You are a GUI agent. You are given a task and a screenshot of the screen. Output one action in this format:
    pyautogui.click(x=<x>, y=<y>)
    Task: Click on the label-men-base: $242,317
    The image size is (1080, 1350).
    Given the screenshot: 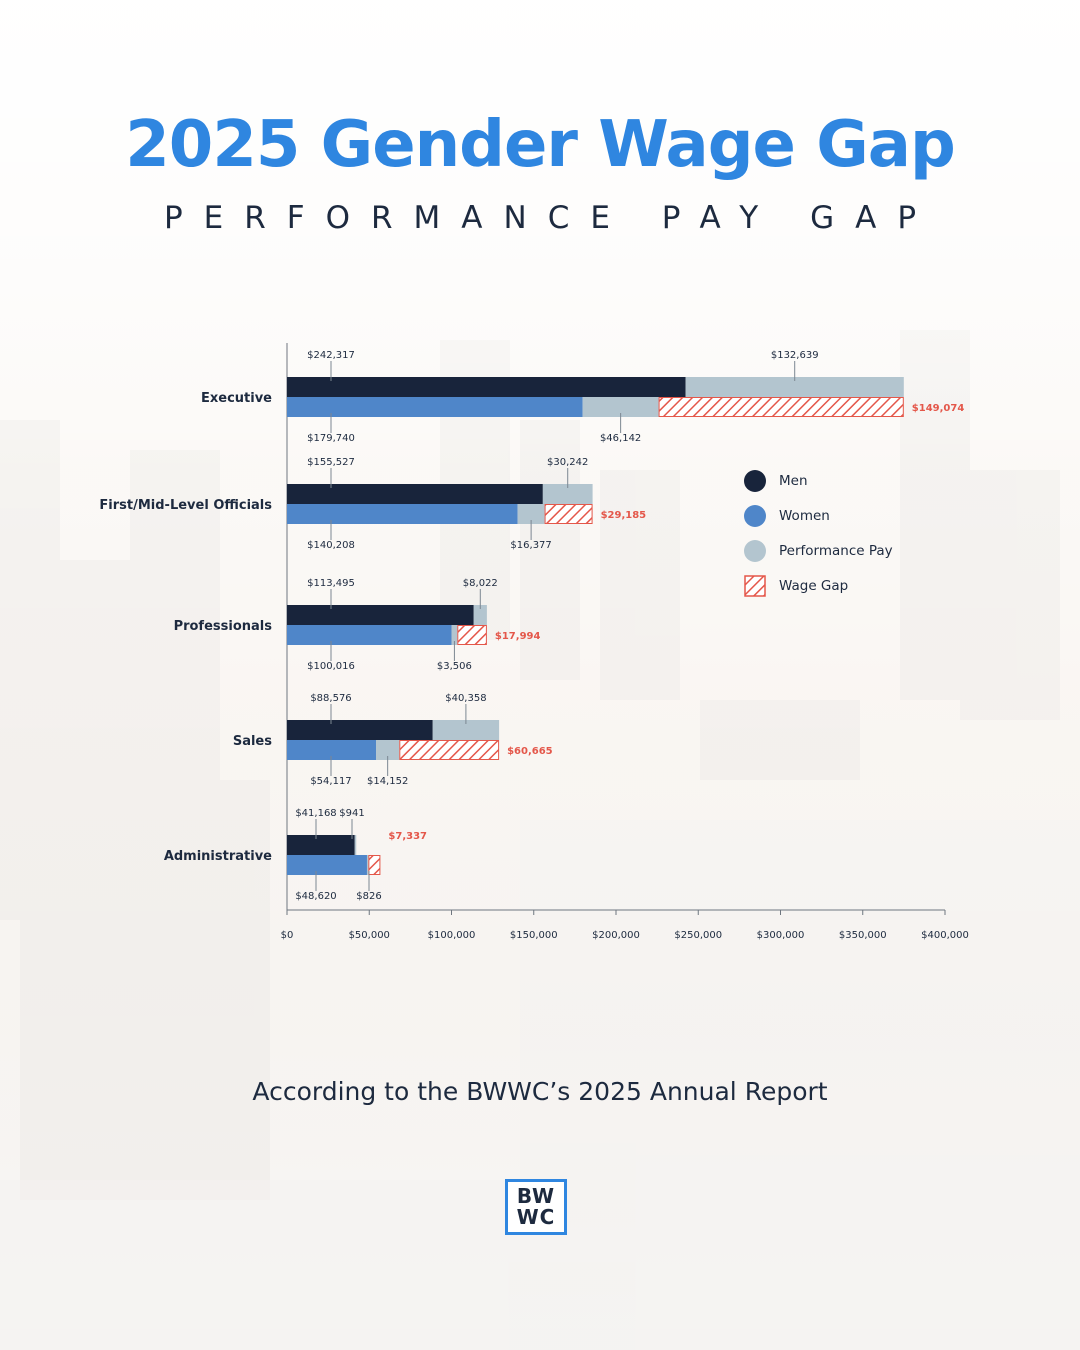 What is the action you would take?
    pyautogui.click(x=331, y=355)
    